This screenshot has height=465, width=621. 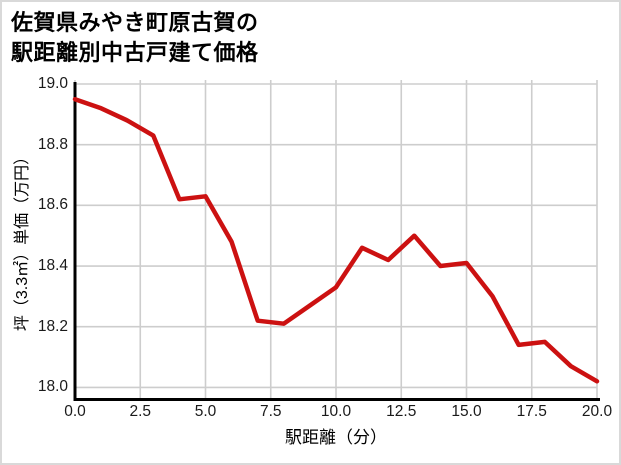 I want to click on y-tick-label: 18.2, so click(x=52, y=326).